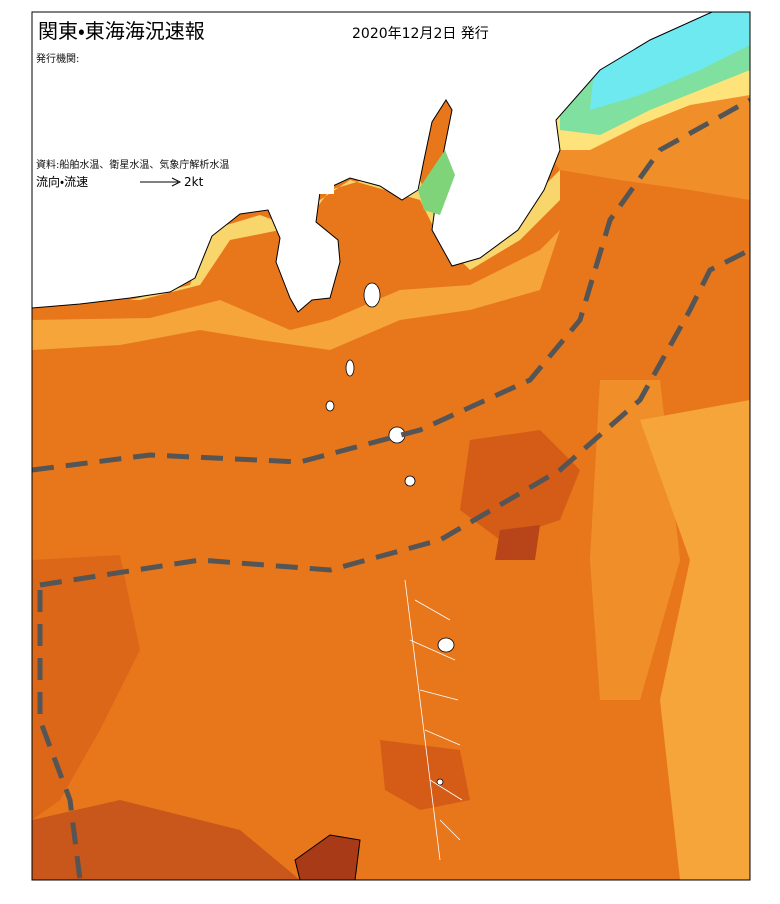 Image resolution: width=780 pixels, height=904 pixels. What do you see at coordinates (433, 720) in the screenshot?
I see `current-arrows` at bounding box center [433, 720].